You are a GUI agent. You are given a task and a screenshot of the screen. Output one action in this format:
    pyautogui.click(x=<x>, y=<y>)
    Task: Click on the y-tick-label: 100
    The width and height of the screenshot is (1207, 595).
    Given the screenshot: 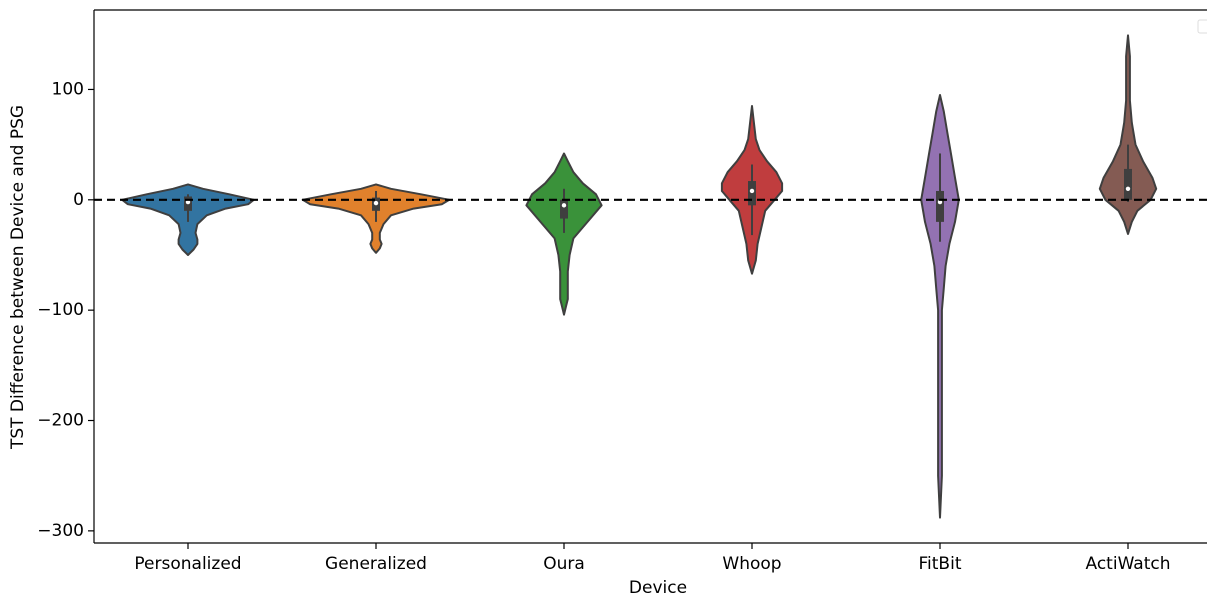 What is the action you would take?
    pyautogui.click(x=68, y=89)
    